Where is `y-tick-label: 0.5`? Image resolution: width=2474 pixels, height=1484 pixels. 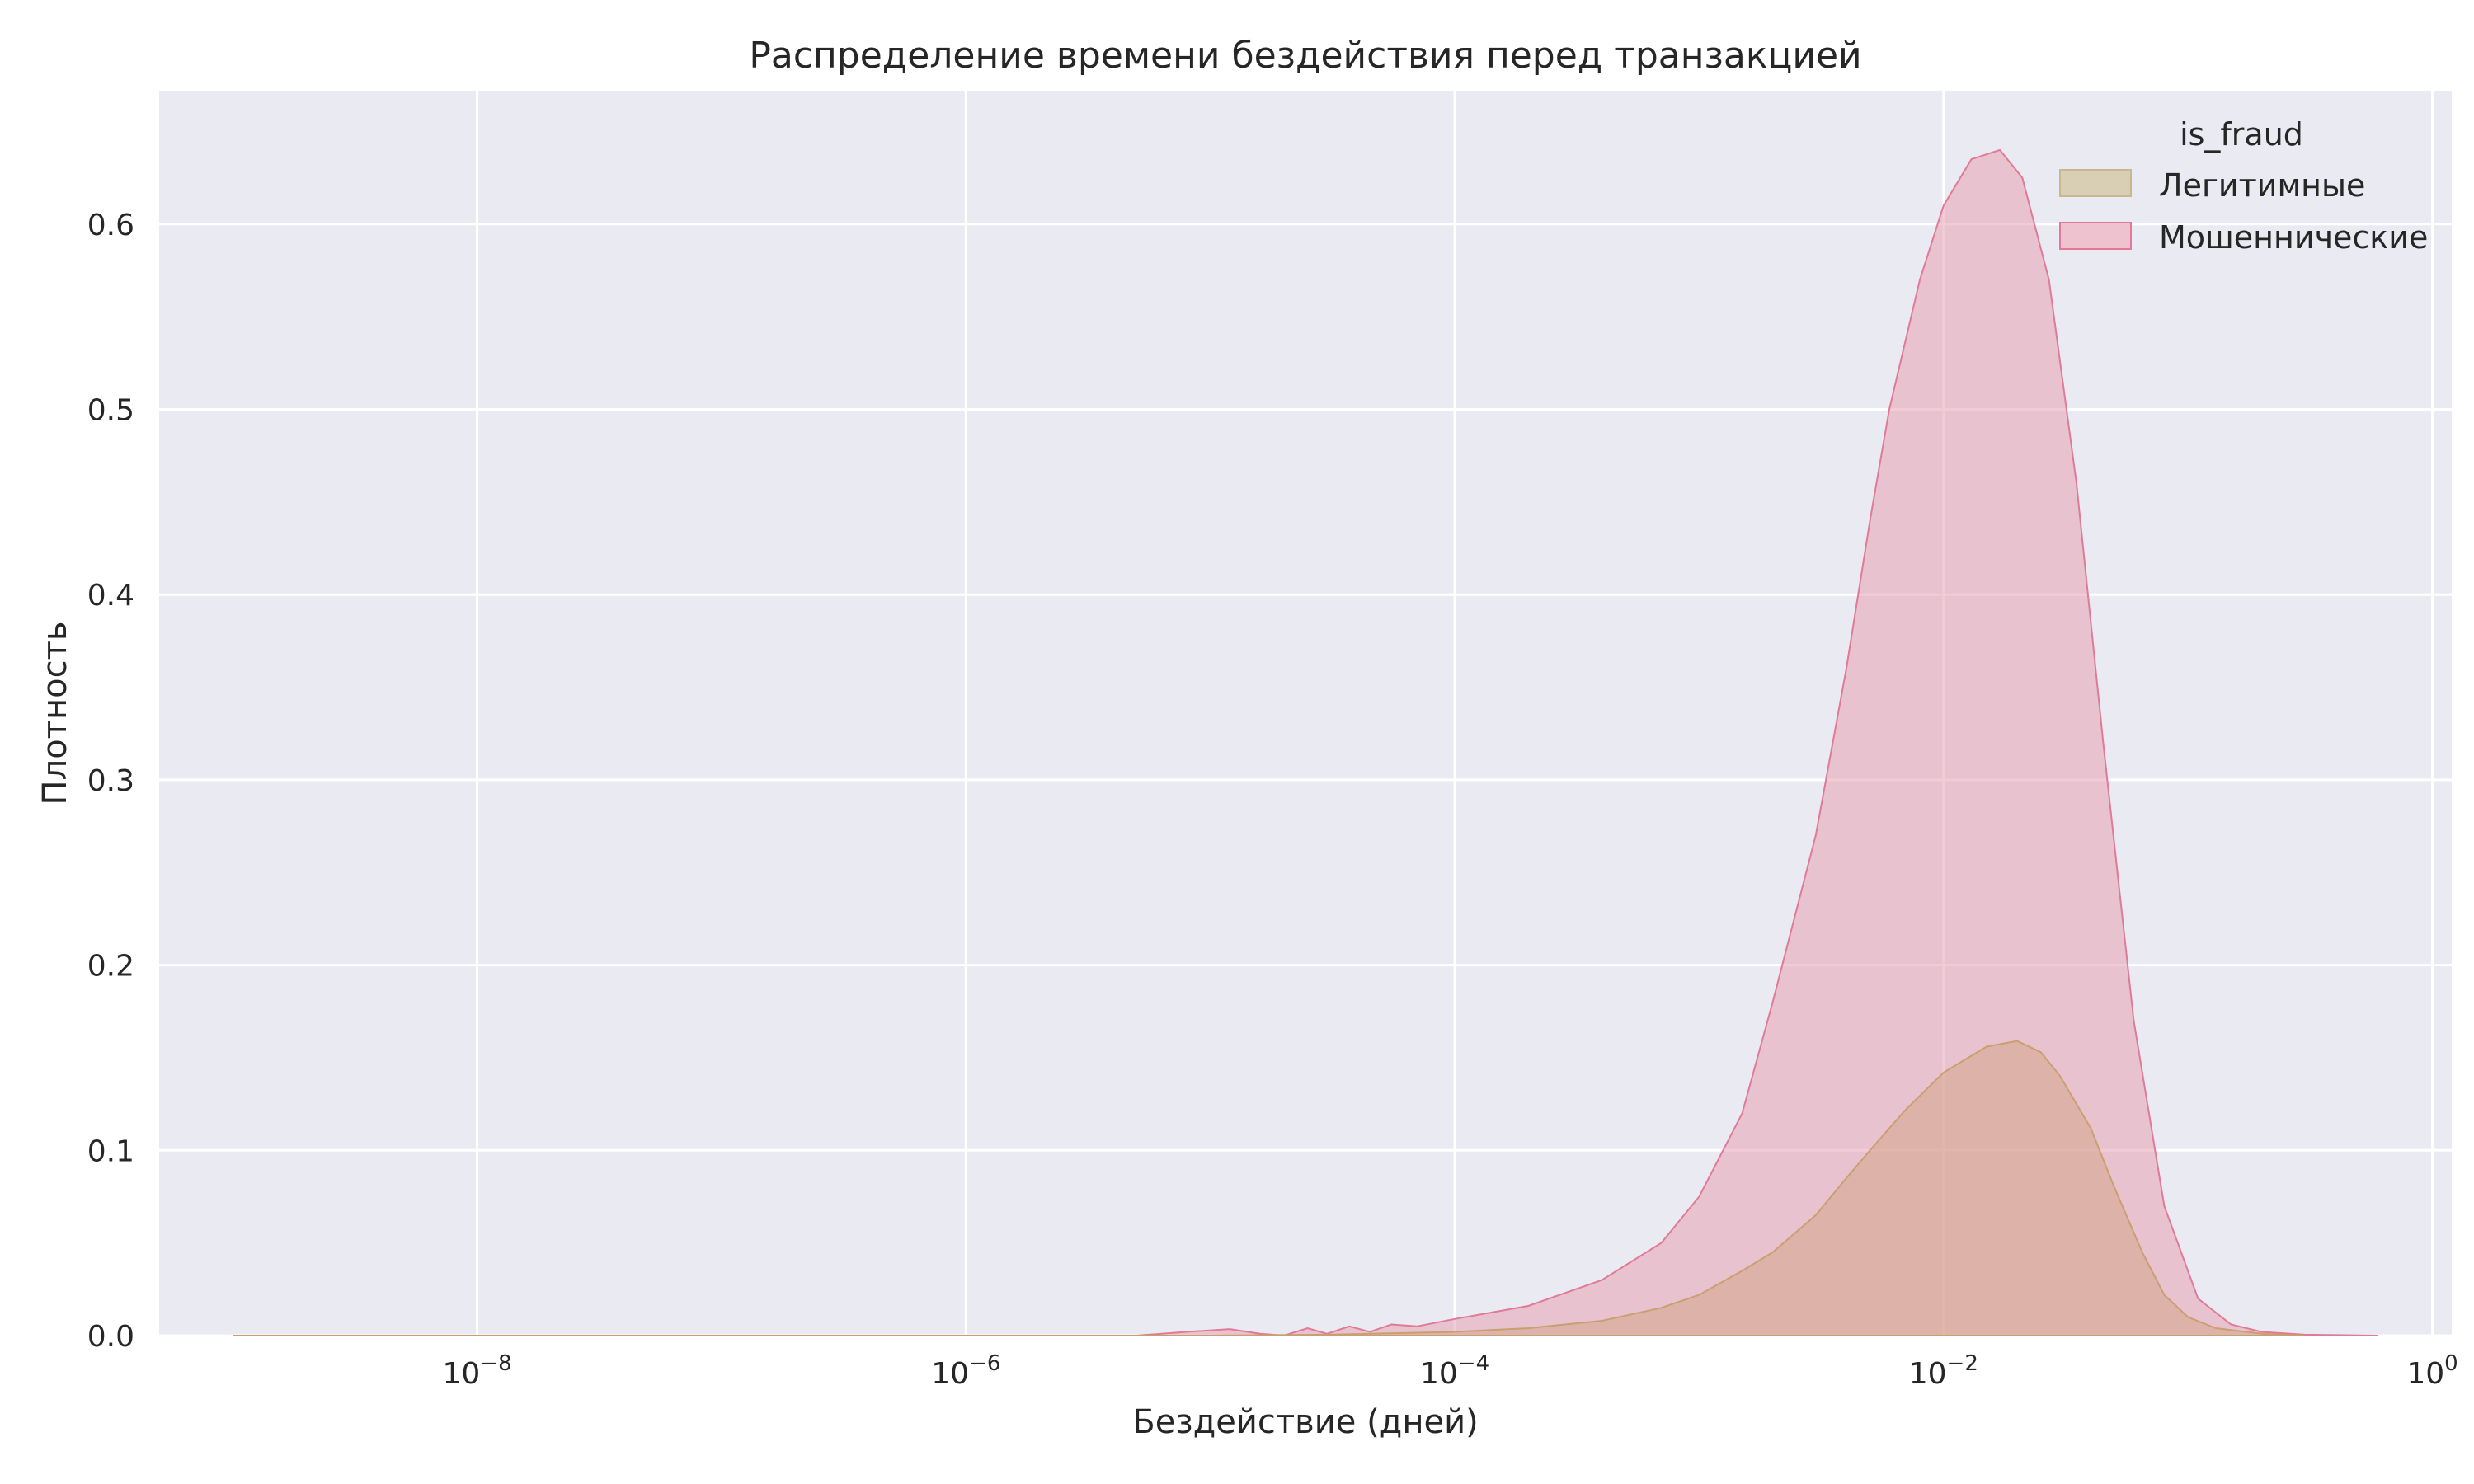 y-tick-label: 0.5 is located at coordinates (110, 410).